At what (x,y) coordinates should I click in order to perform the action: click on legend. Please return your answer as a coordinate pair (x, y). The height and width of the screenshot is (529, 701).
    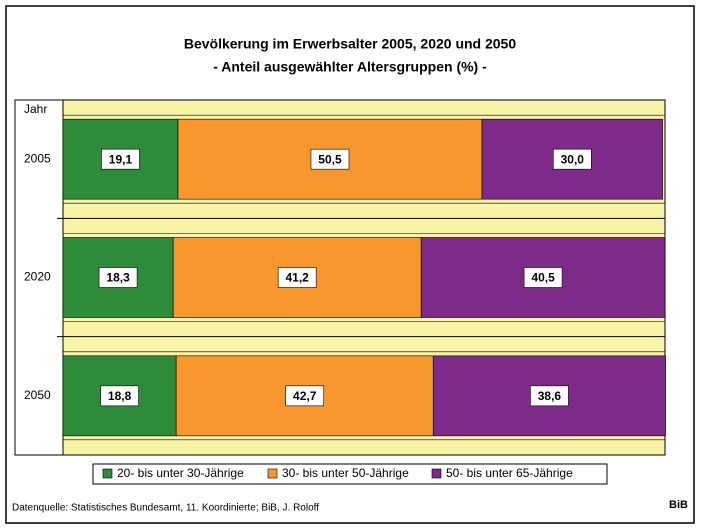
    Looking at the image, I should click on (350, 474).